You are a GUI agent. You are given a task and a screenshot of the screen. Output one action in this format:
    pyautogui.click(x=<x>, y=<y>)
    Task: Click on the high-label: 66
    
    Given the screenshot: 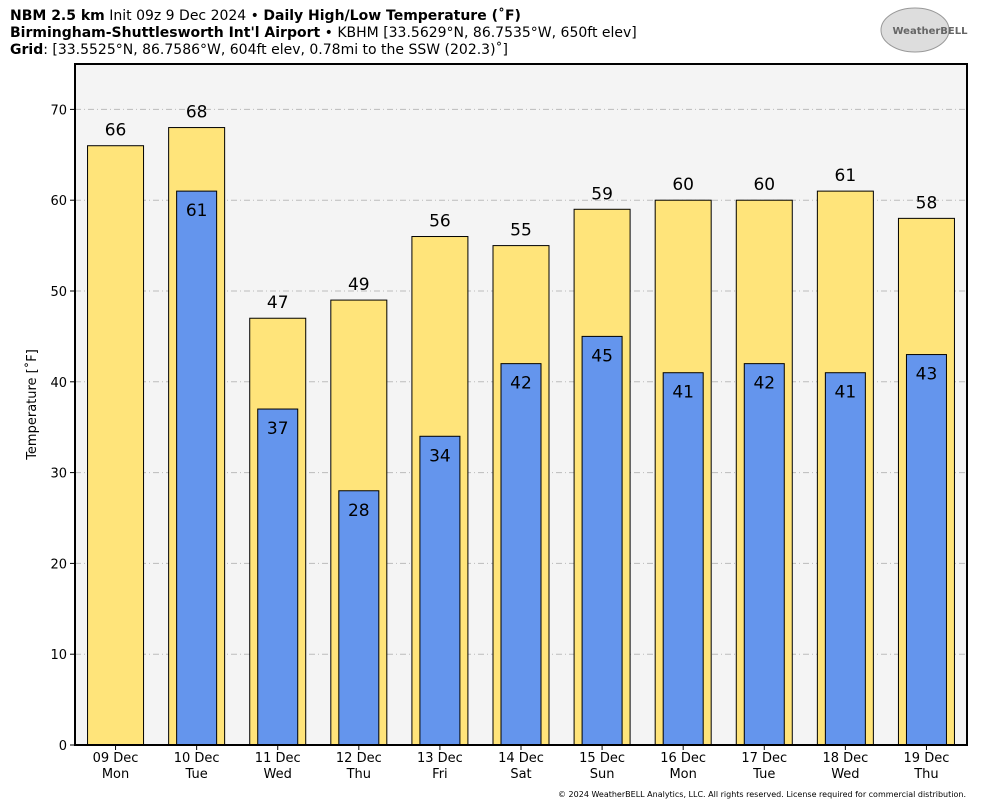 What is the action you would take?
    pyautogui.click(x=116, y=131)
    